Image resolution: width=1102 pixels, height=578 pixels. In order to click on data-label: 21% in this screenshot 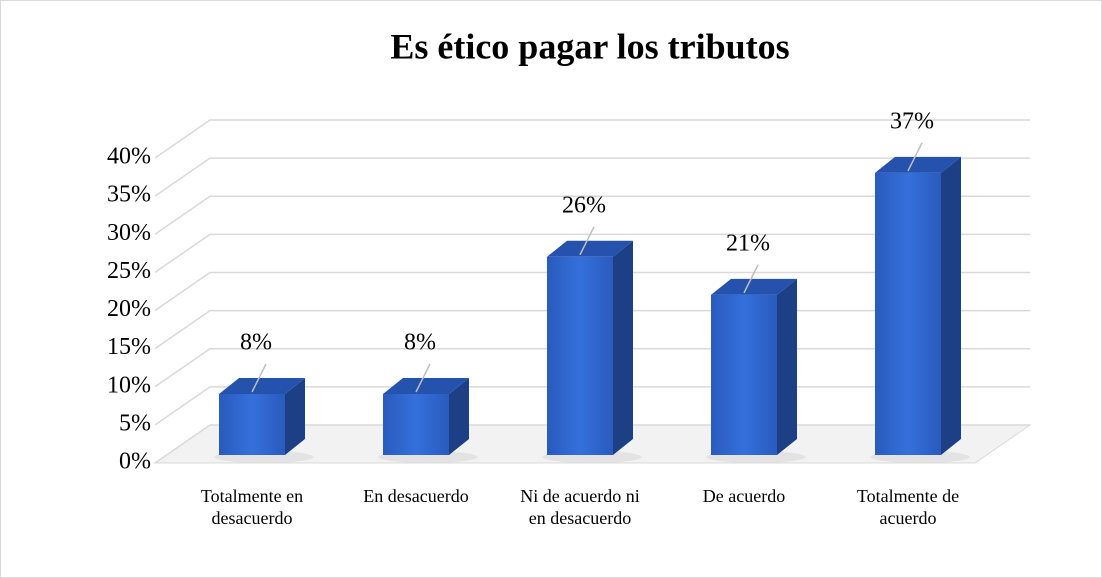, I will do `click(748, 243)`.